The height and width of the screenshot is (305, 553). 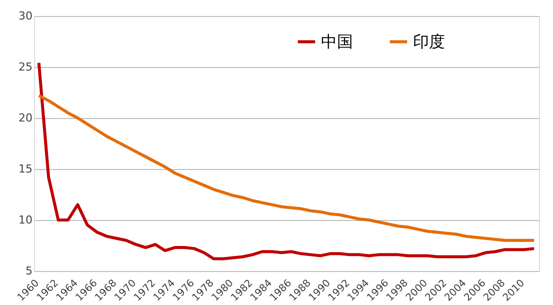 I want to click on y-tick-label: 10, so click(x=25, y=220).